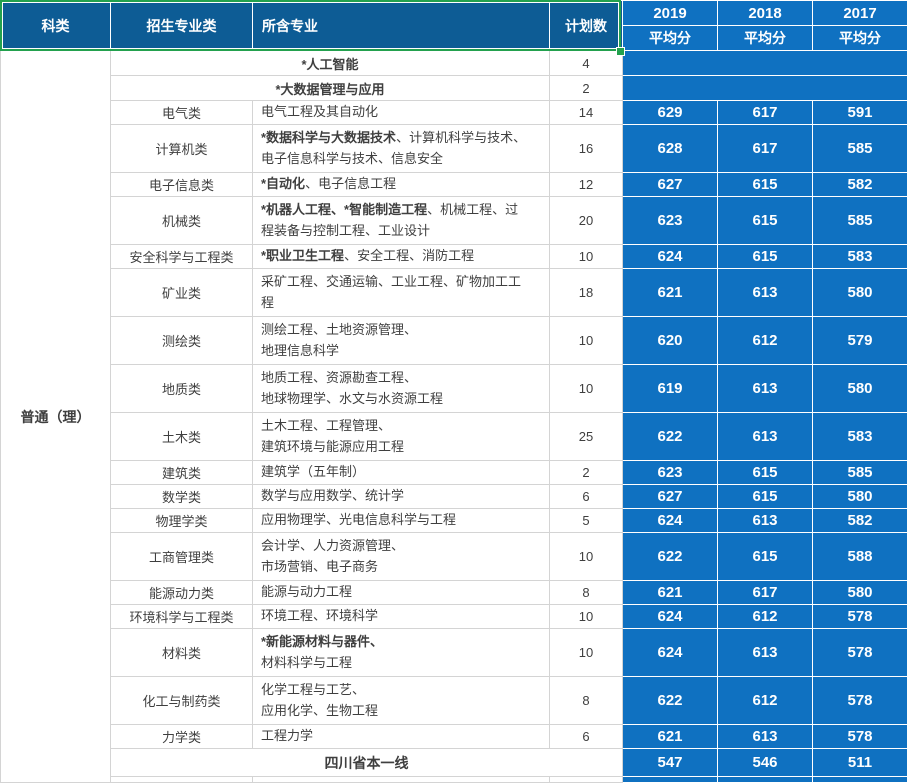 The width and height of the screenshot is (907, 783). I want to click on cell-majors: 工程力学, so click(401, 737).